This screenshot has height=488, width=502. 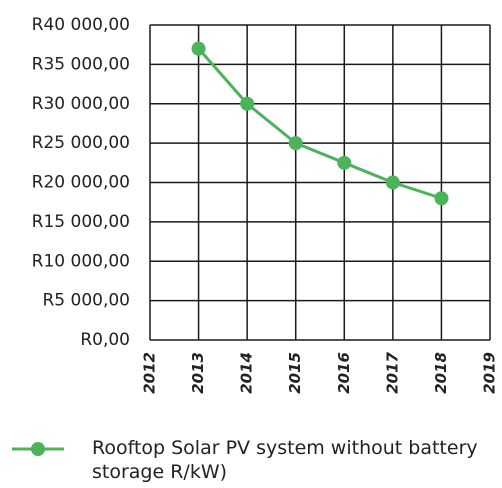 I want to click on y-tick-label: R0,00, so click(x=105, y=340).